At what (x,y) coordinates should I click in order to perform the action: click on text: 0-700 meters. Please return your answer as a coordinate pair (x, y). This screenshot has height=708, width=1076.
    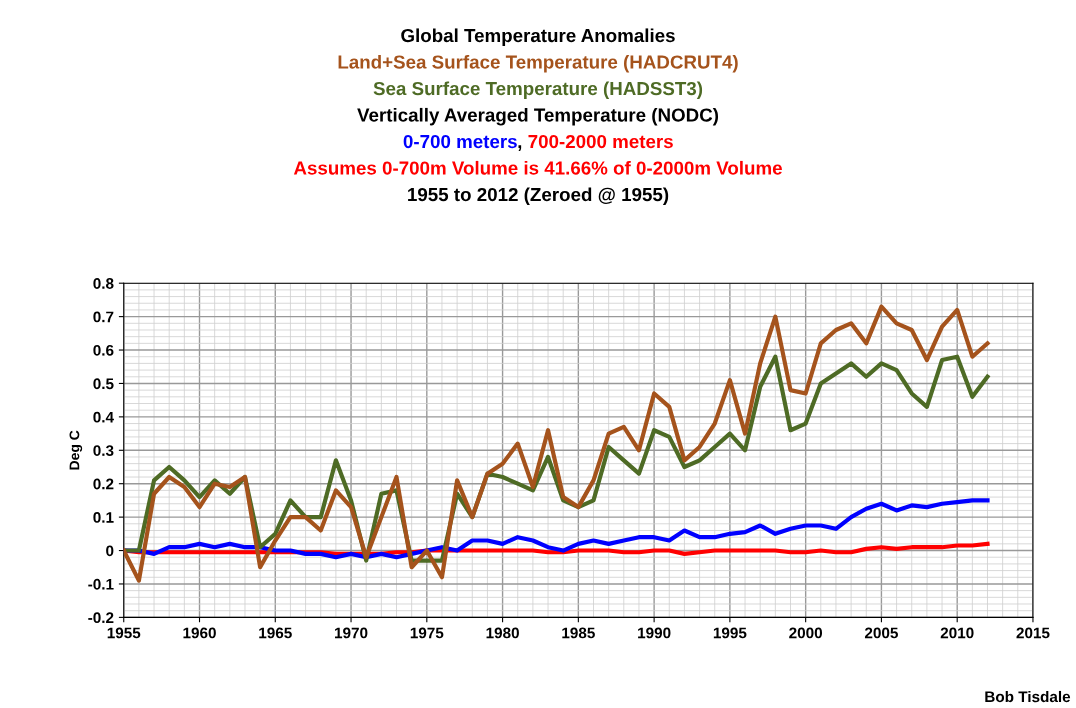
    Looking at the image, I should click on (460, 141).